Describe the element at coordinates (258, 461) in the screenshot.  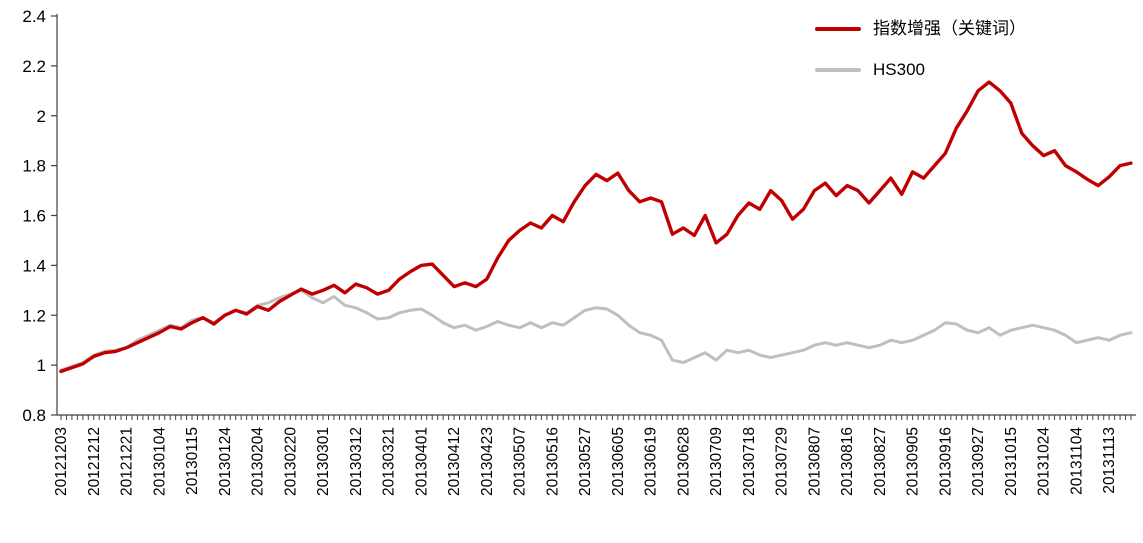
I see `x-tick-label: 20130204` at that location.